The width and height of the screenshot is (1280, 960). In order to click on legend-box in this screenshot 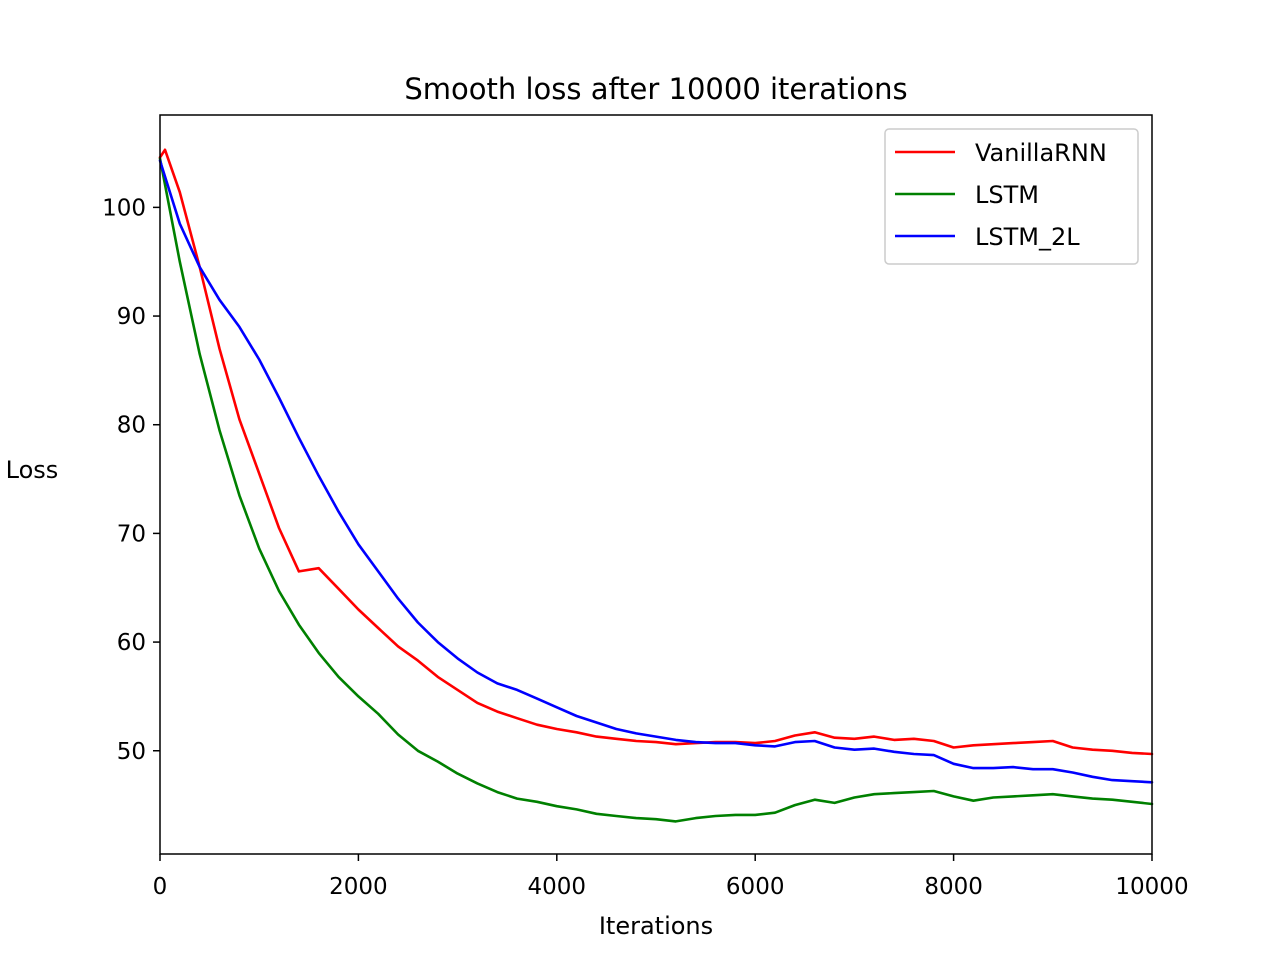, I will do `click(1011, 196)`.